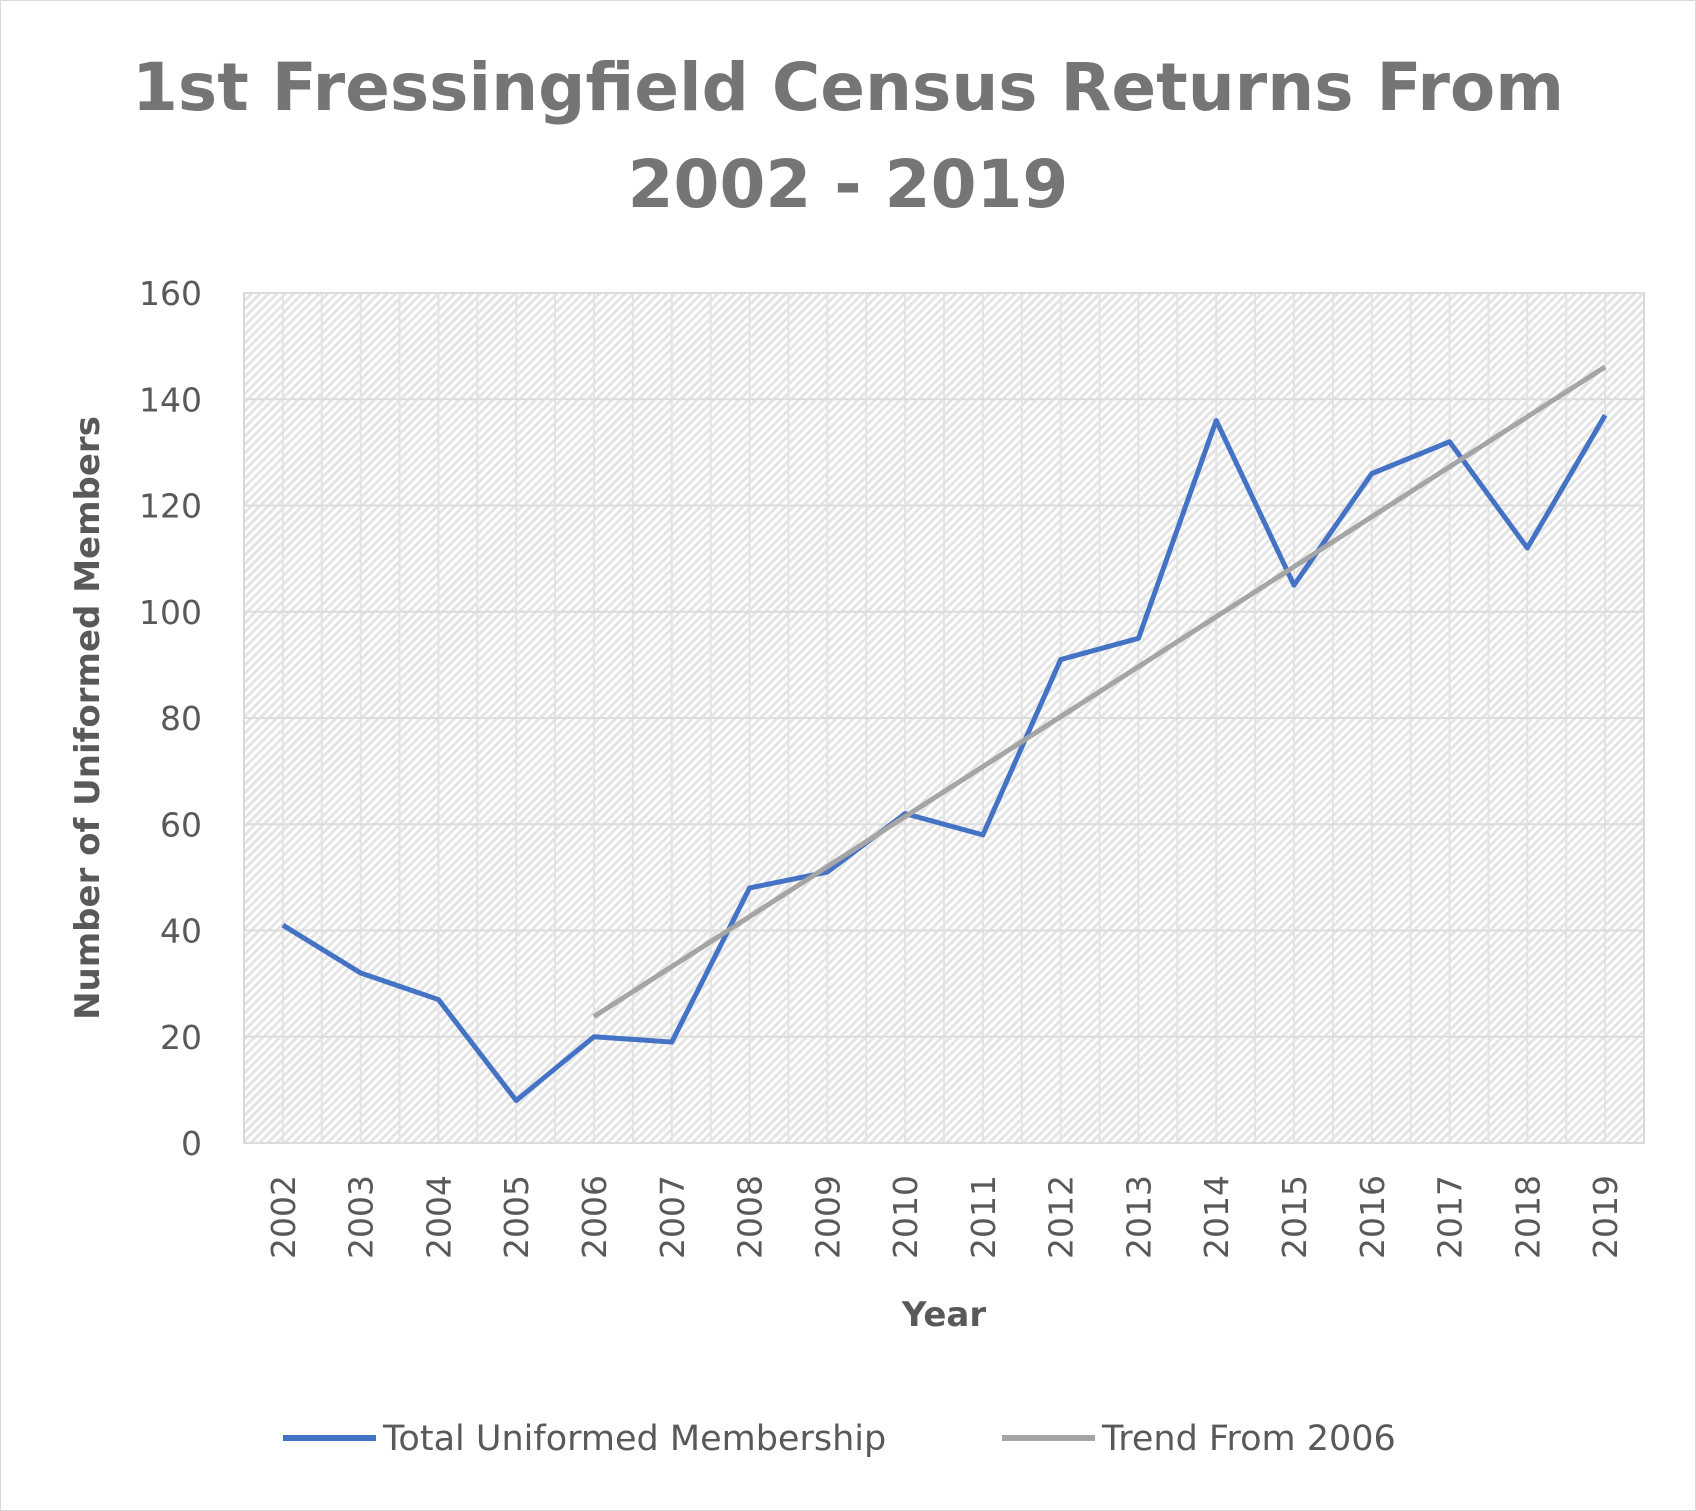 The width and height of the screenshot is (1696, 1511). I want to click on x-tick-label: 2007, so click(672, 1217).